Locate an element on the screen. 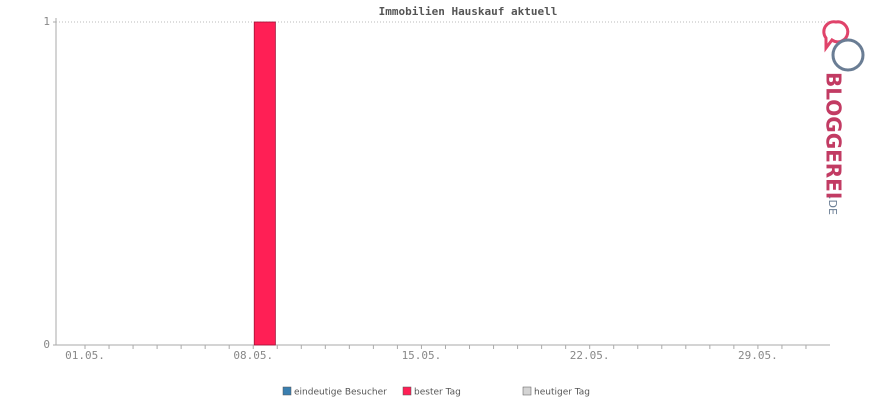 The image size is (870, 400). x-tick-label: 08.05. is located at coordinates (253, 355).